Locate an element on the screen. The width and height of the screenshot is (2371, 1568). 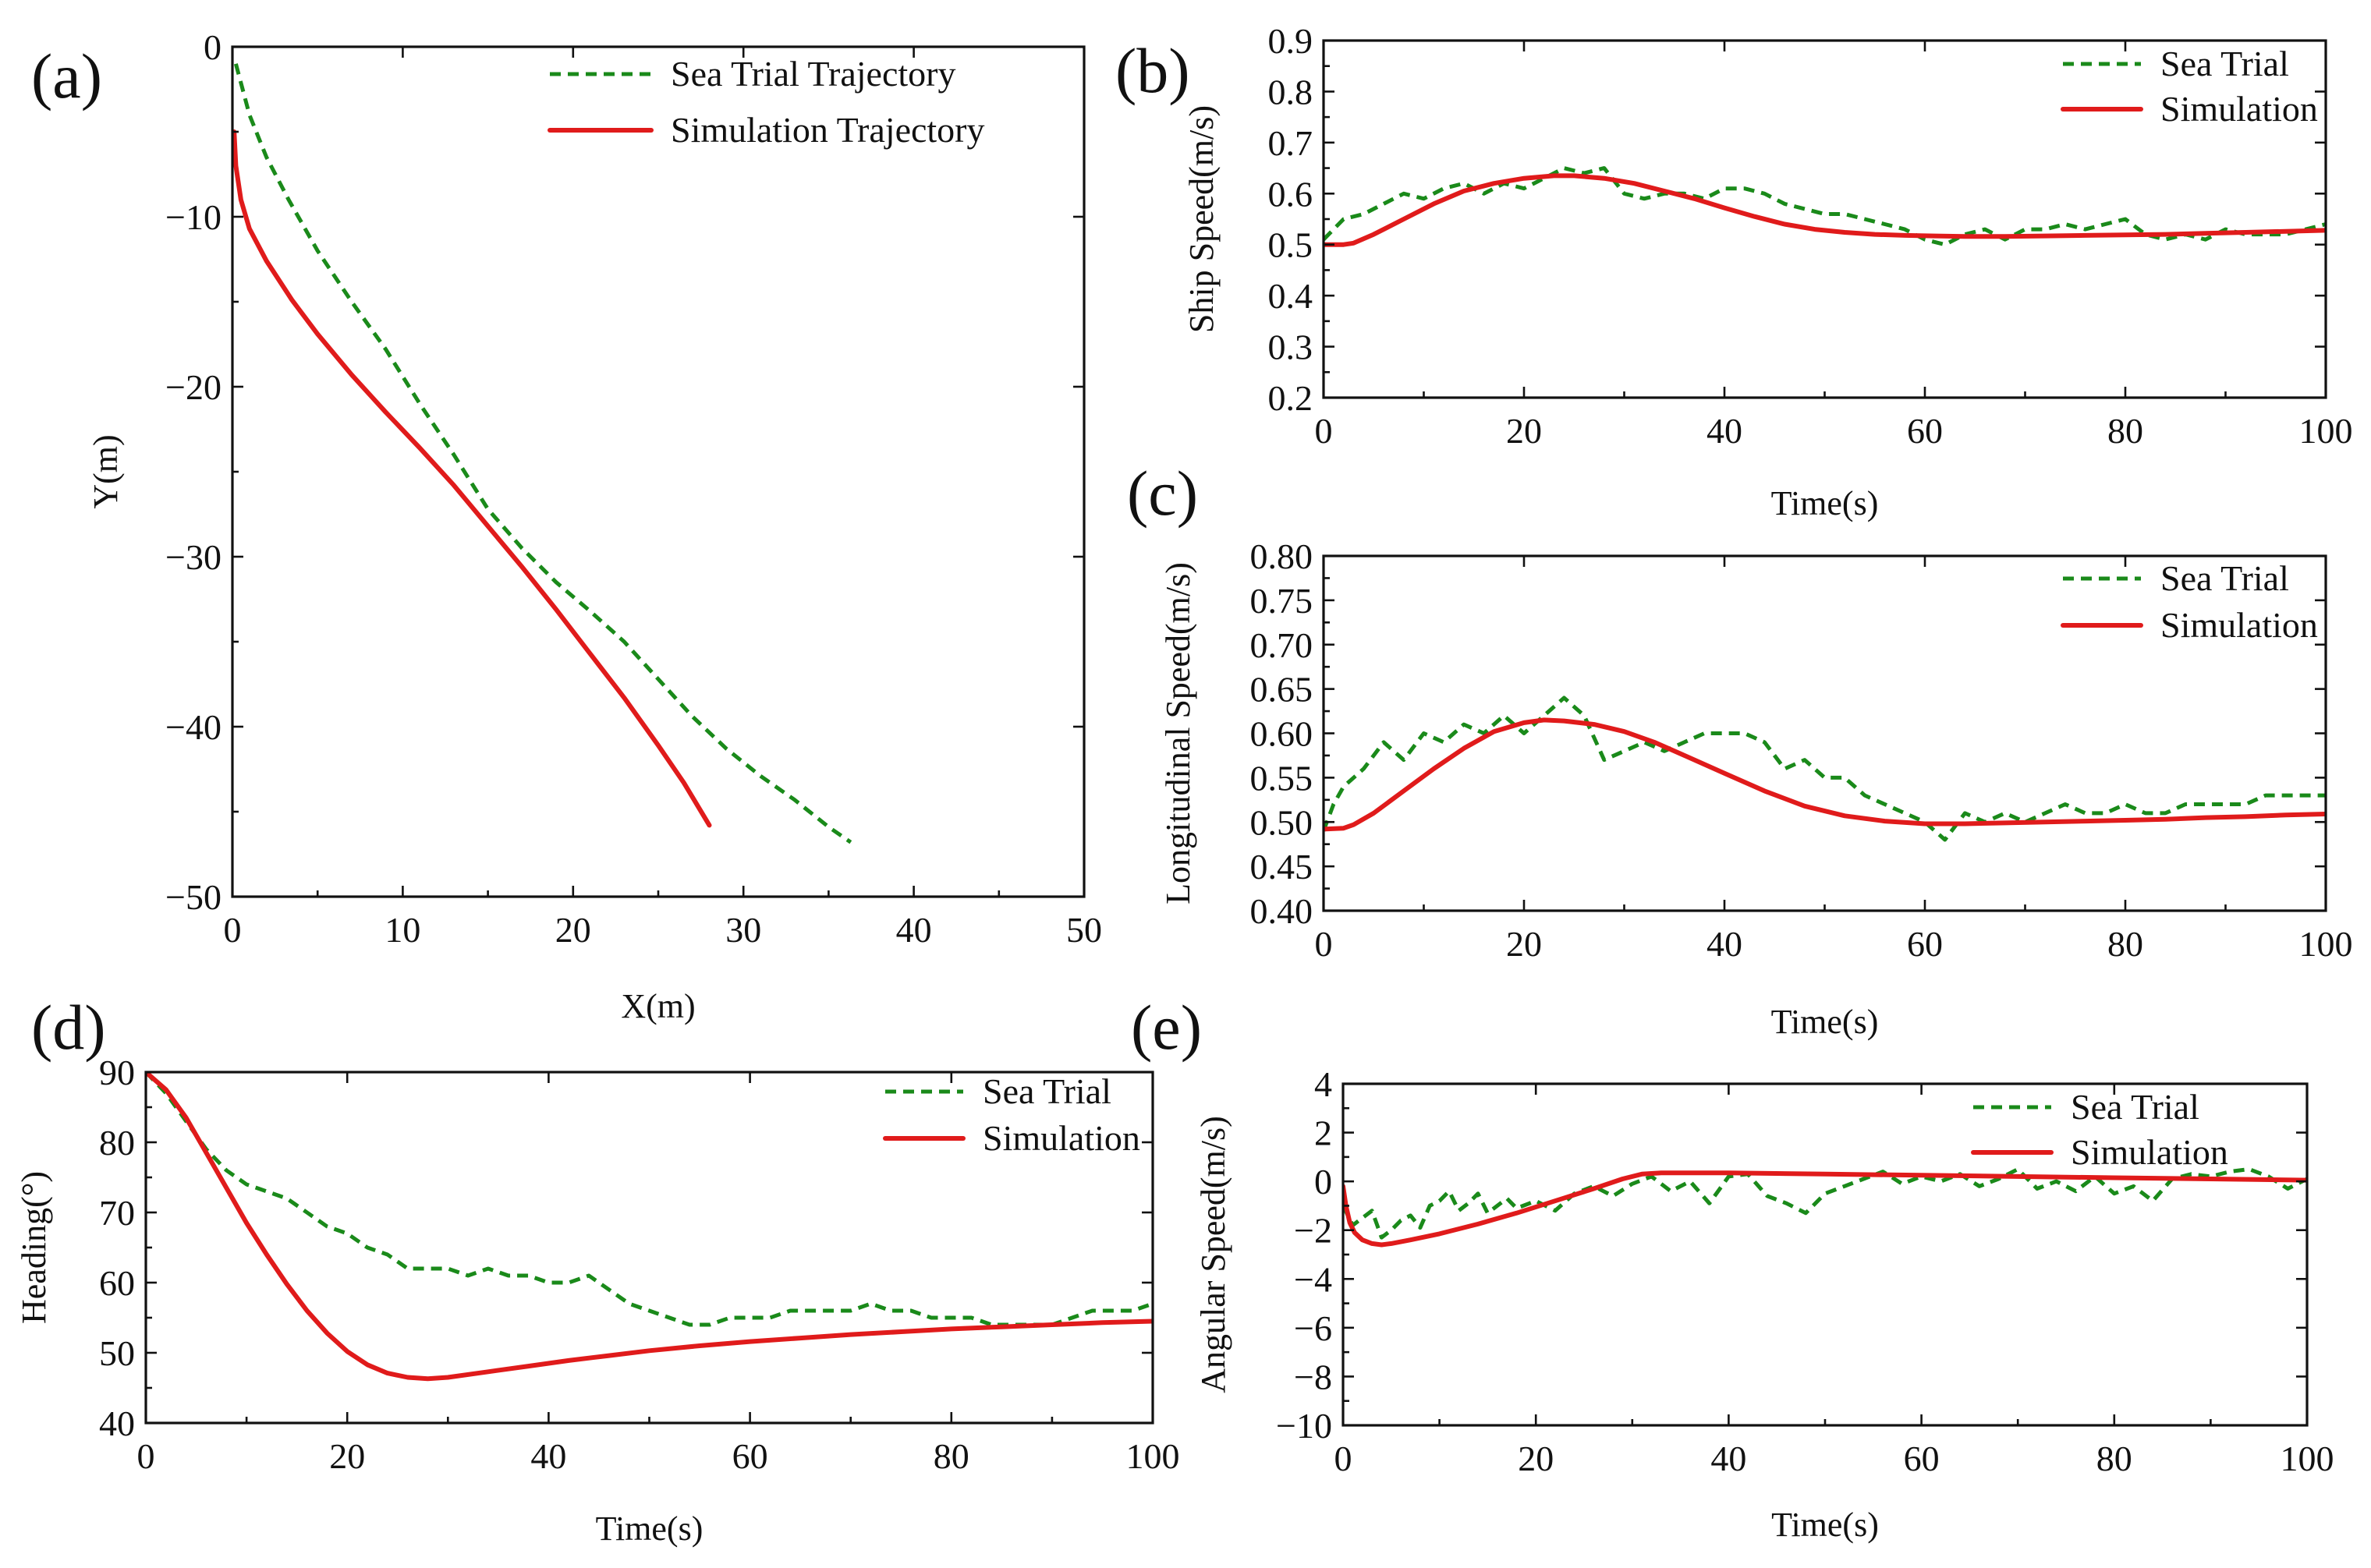
y-tick-label: 0 is located at coordinates (213, 47).